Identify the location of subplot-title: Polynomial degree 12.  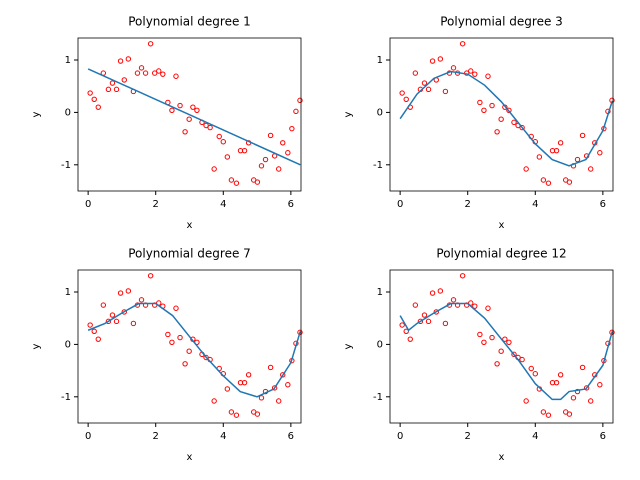
(501, 254).